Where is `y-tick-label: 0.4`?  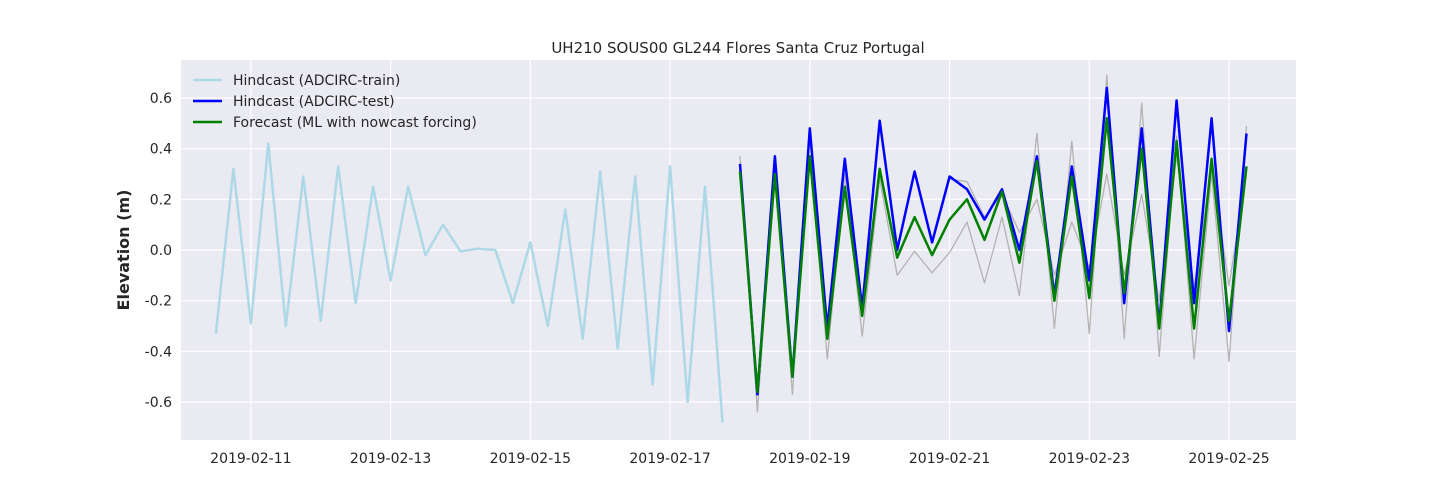 y-tick-label: 0.4 is located at coordinates (161, 150).